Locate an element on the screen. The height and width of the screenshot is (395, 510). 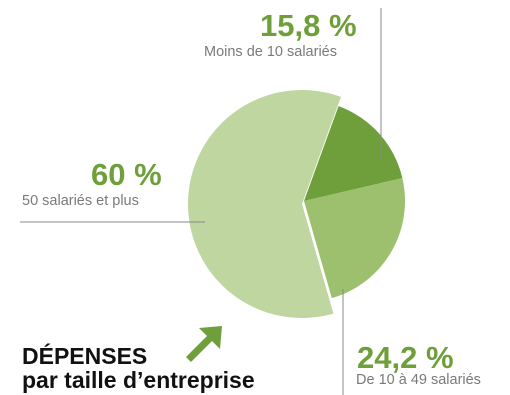
pie-slice-small is located at coordinates (353, 153).